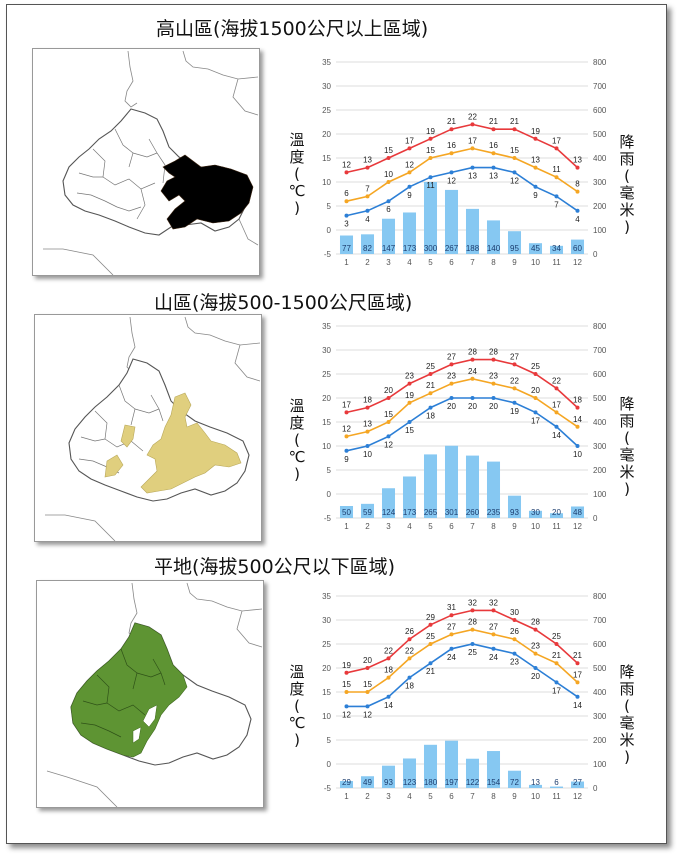 The width and height of the screenshot is (684, 860). What do you see at coordinates (452, 512) in the screenshot?
I see `rain-value-label: 301` at bounding box center [452, 512].